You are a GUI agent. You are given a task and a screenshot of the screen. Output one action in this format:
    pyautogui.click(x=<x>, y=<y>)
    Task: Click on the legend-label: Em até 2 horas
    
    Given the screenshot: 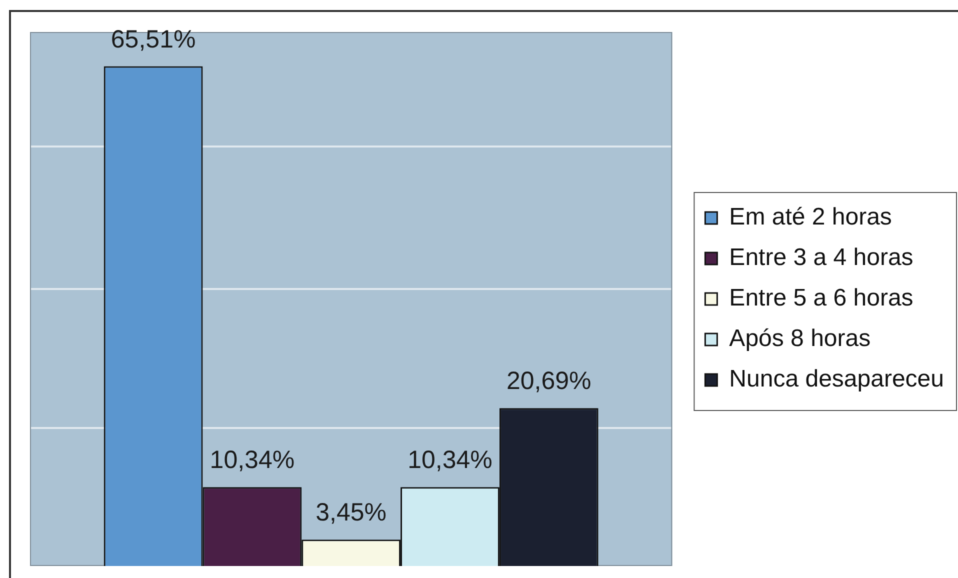 What is the action you would take?
    pyautogui.click(x=810, y=217)
    